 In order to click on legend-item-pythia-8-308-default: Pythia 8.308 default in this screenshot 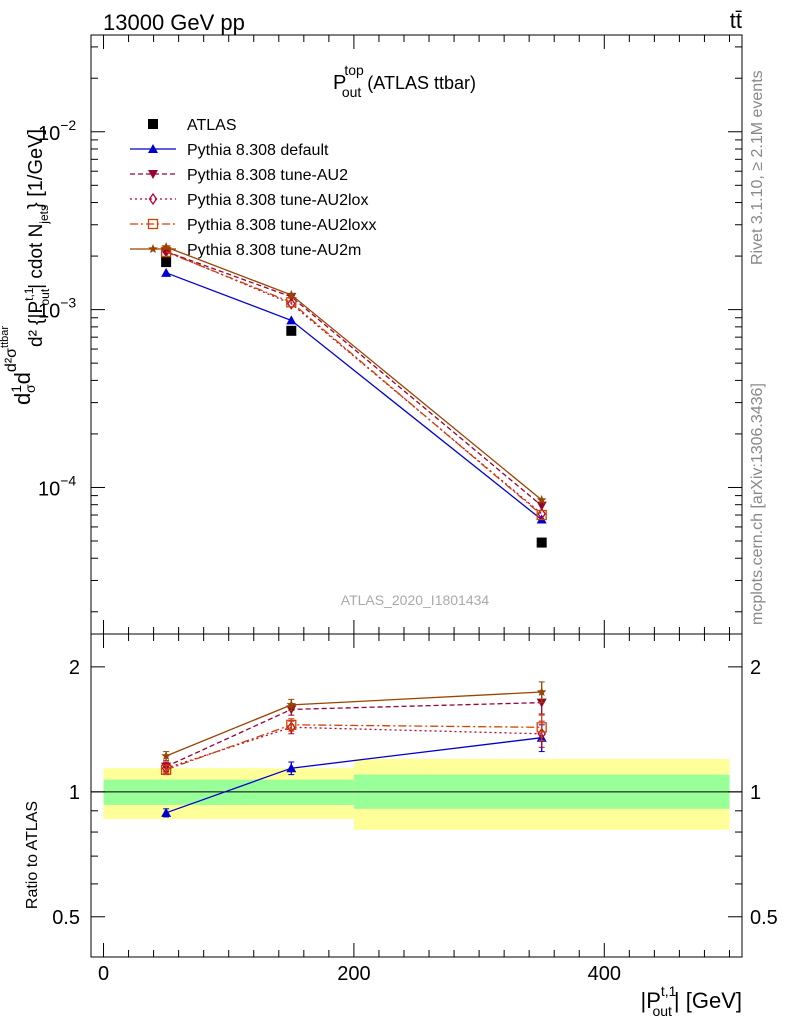, I will do `click(229, 150)`.